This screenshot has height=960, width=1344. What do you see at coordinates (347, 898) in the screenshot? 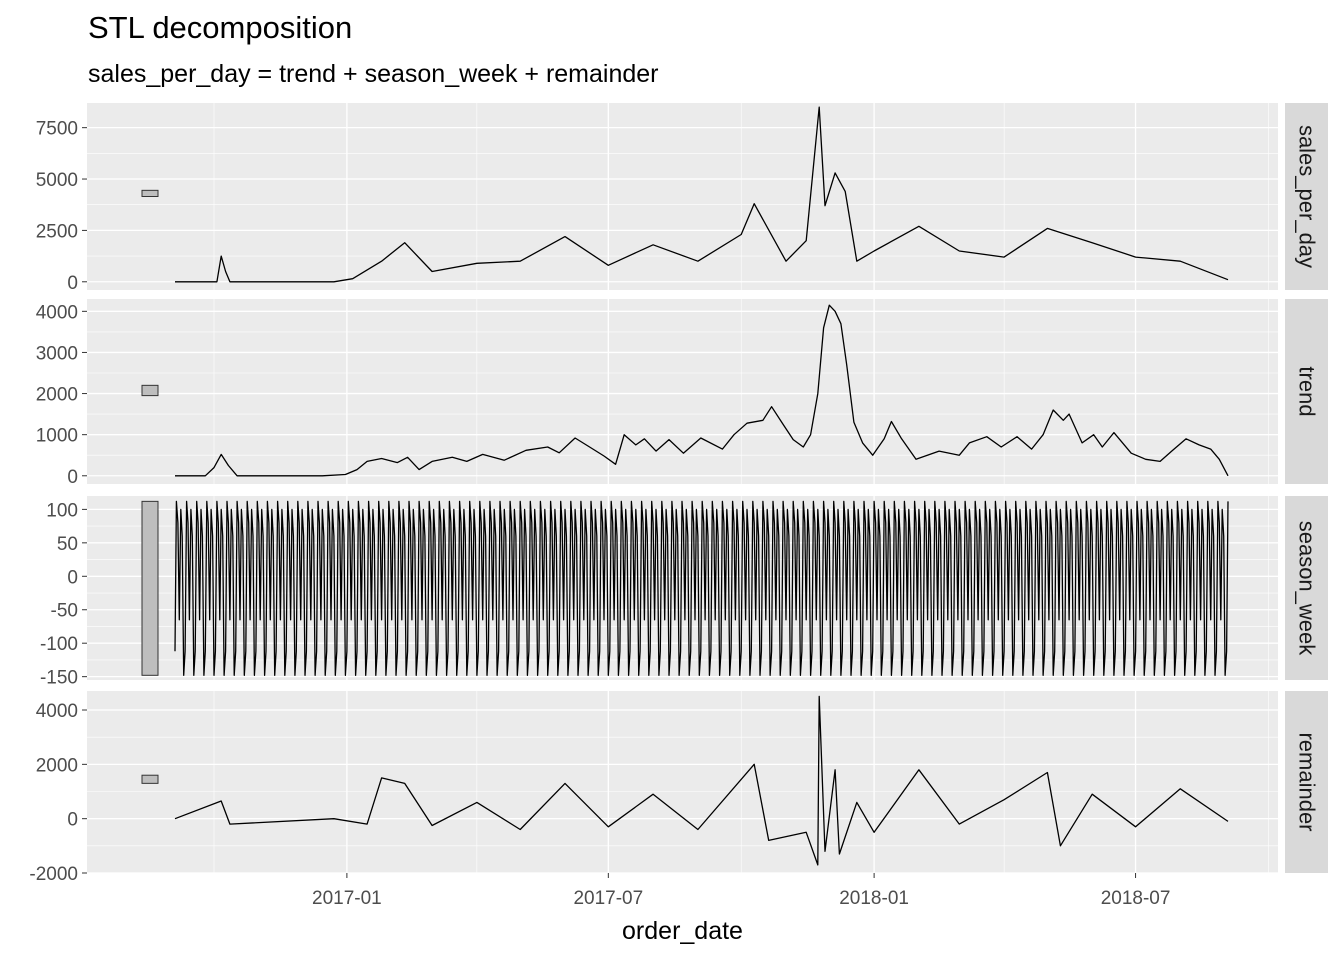
I see `x-tick-label: 2017-01` at bounding box center [347, 898].